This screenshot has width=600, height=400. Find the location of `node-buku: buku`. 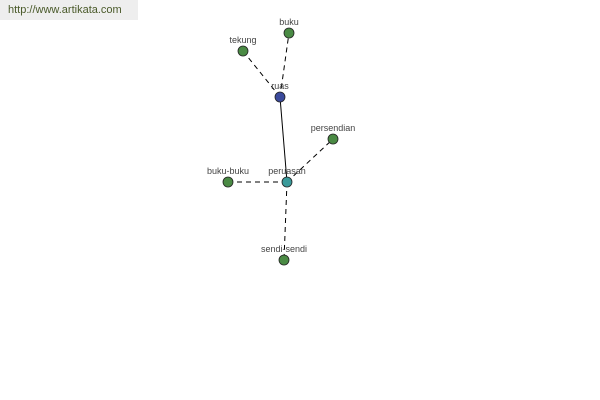

node-buku: buku is located at coordinates (289, 28).